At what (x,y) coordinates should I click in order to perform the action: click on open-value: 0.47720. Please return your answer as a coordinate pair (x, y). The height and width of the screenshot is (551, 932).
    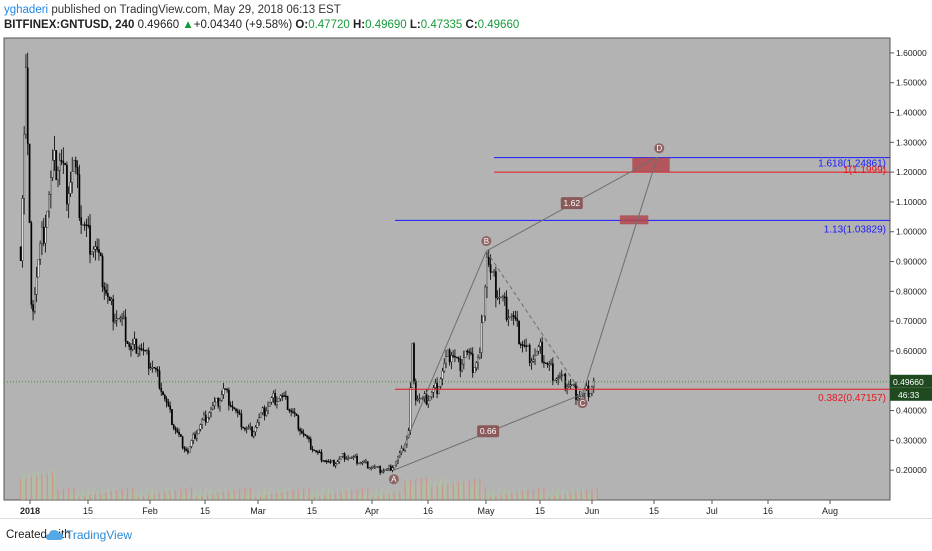
    Looking at the image, I should click on (329, 25).